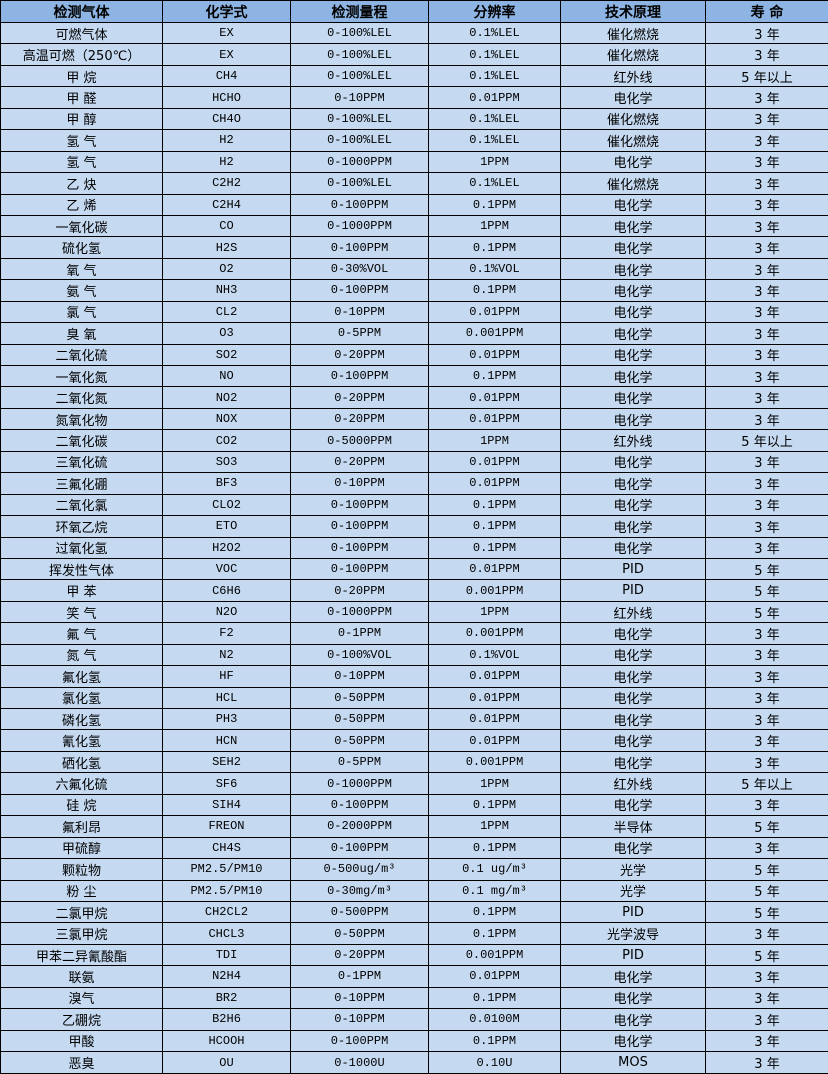 This screenshot has width=828, height=1074. What do you see at coordinates (359, 676) in the screenshot?
I see `cell-detection-range: 0-10PPM` at bounding box center [359, 676].